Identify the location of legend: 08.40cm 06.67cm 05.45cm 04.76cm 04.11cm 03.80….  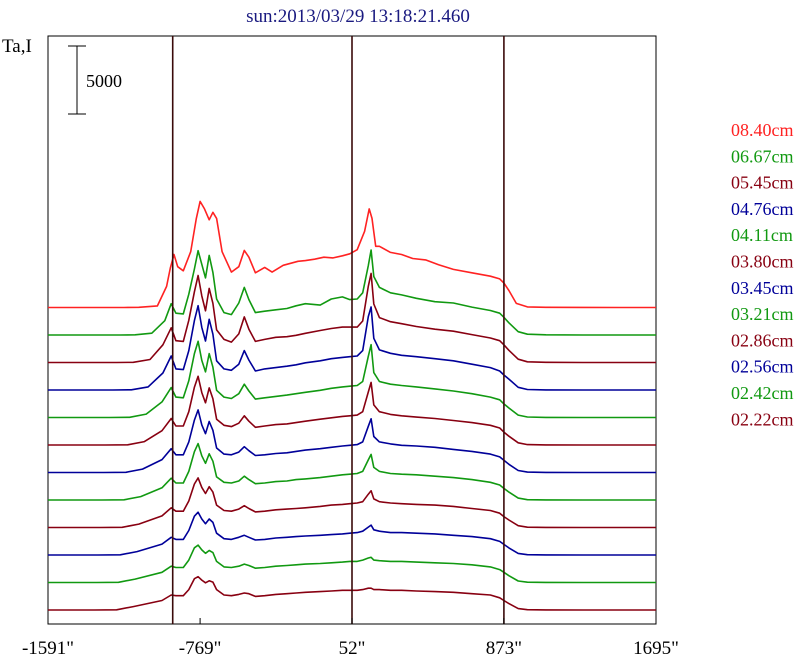
(762, 274).